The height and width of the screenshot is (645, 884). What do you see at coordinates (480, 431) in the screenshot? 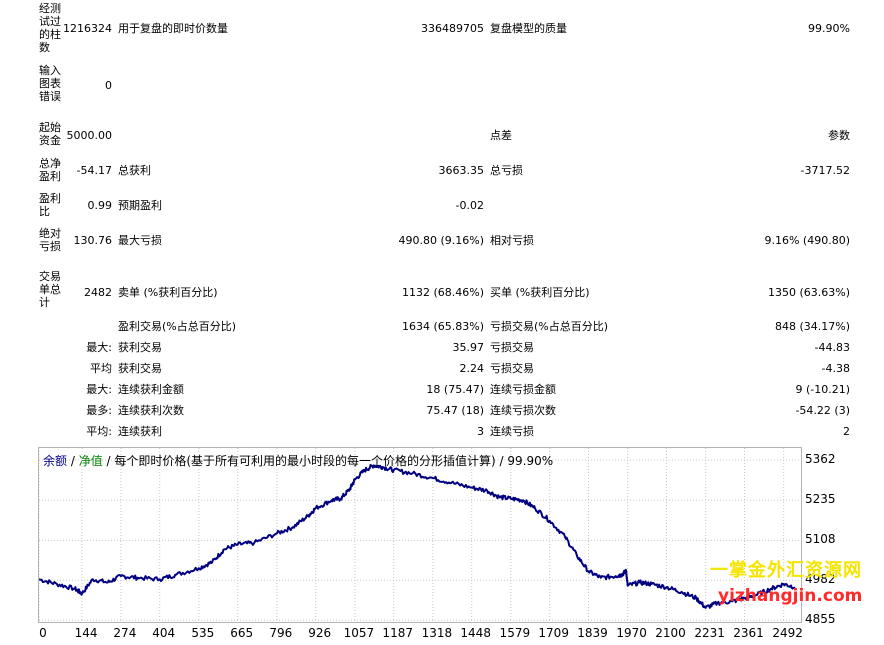
I see `avg-consecutive-wins-value: 3` at bounding box center [480, 431].